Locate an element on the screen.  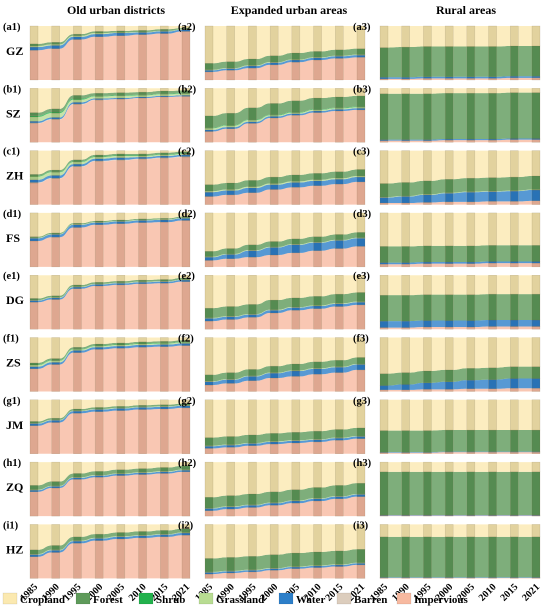
flow-band-water is located at coordinates (460, 77).